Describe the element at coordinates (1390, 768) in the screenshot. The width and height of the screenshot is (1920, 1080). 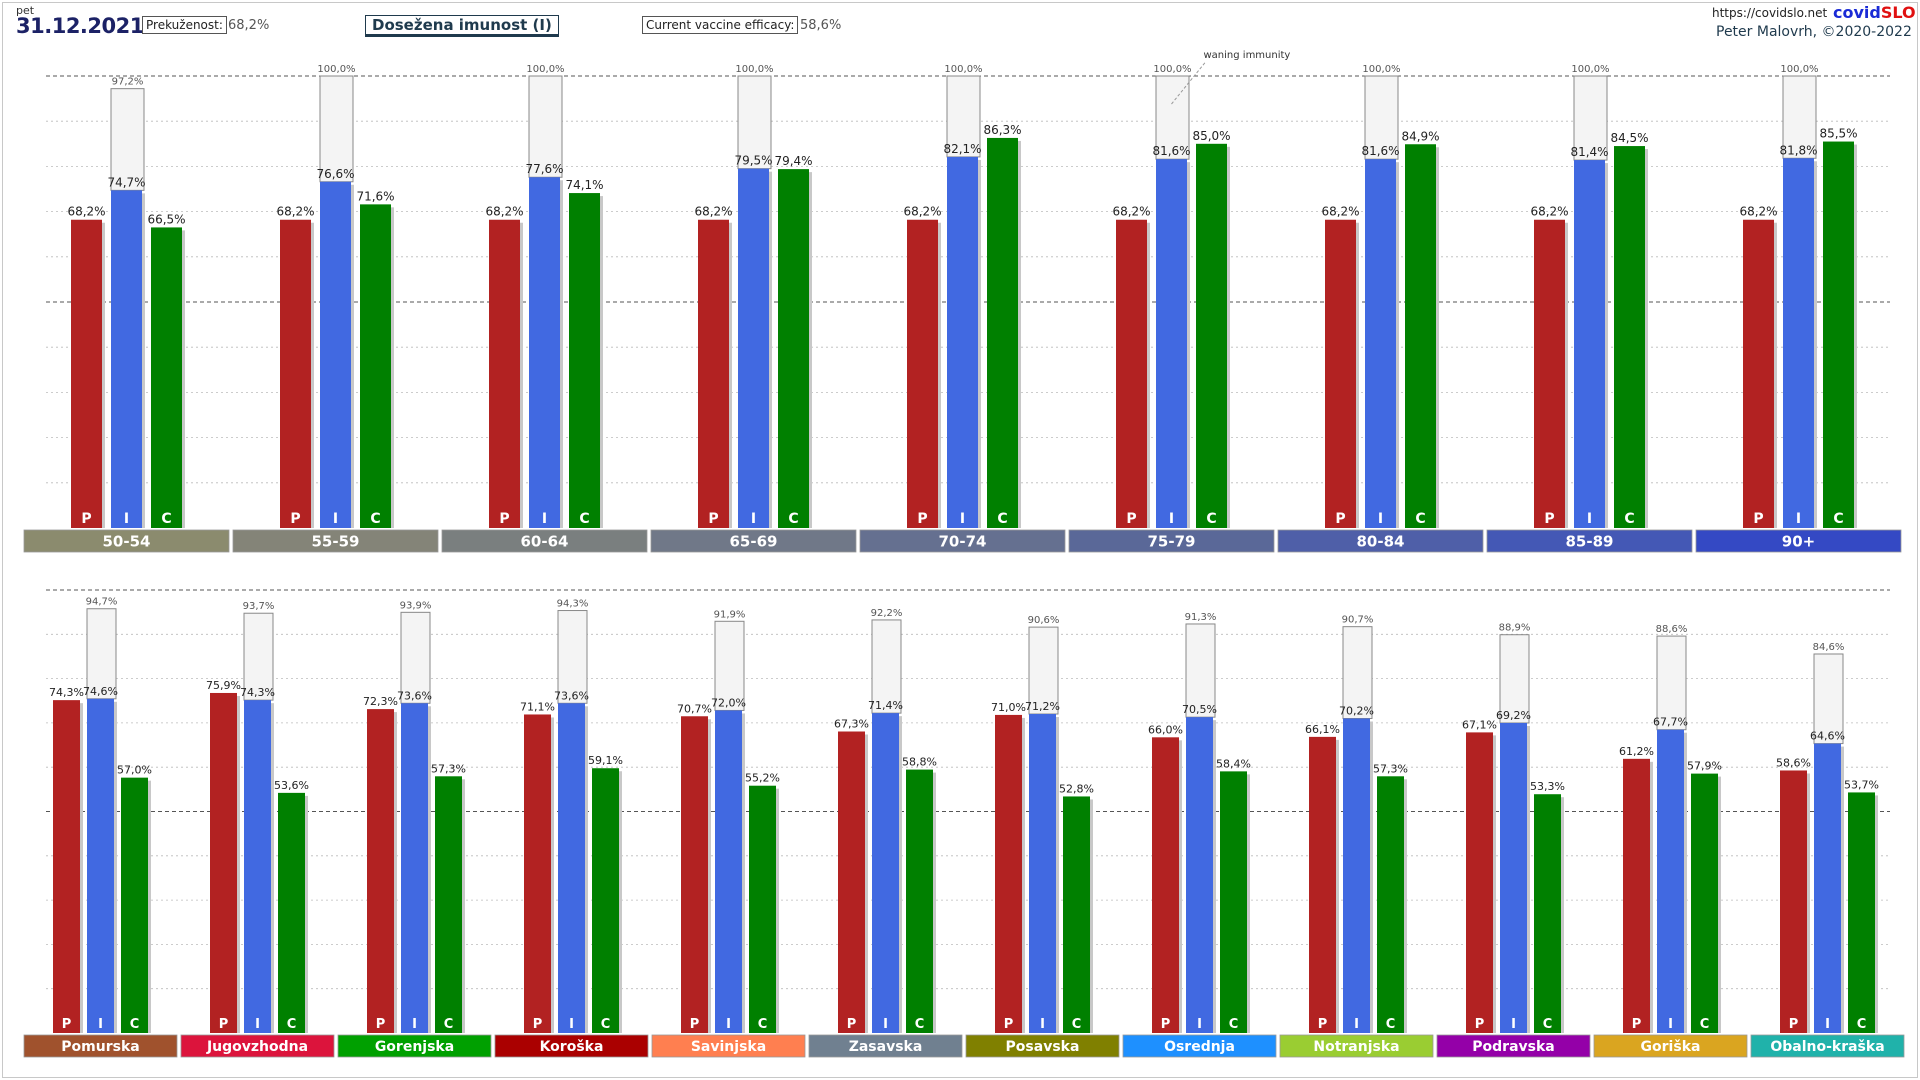
I see `bar-value-label: 57,3%` at that location.